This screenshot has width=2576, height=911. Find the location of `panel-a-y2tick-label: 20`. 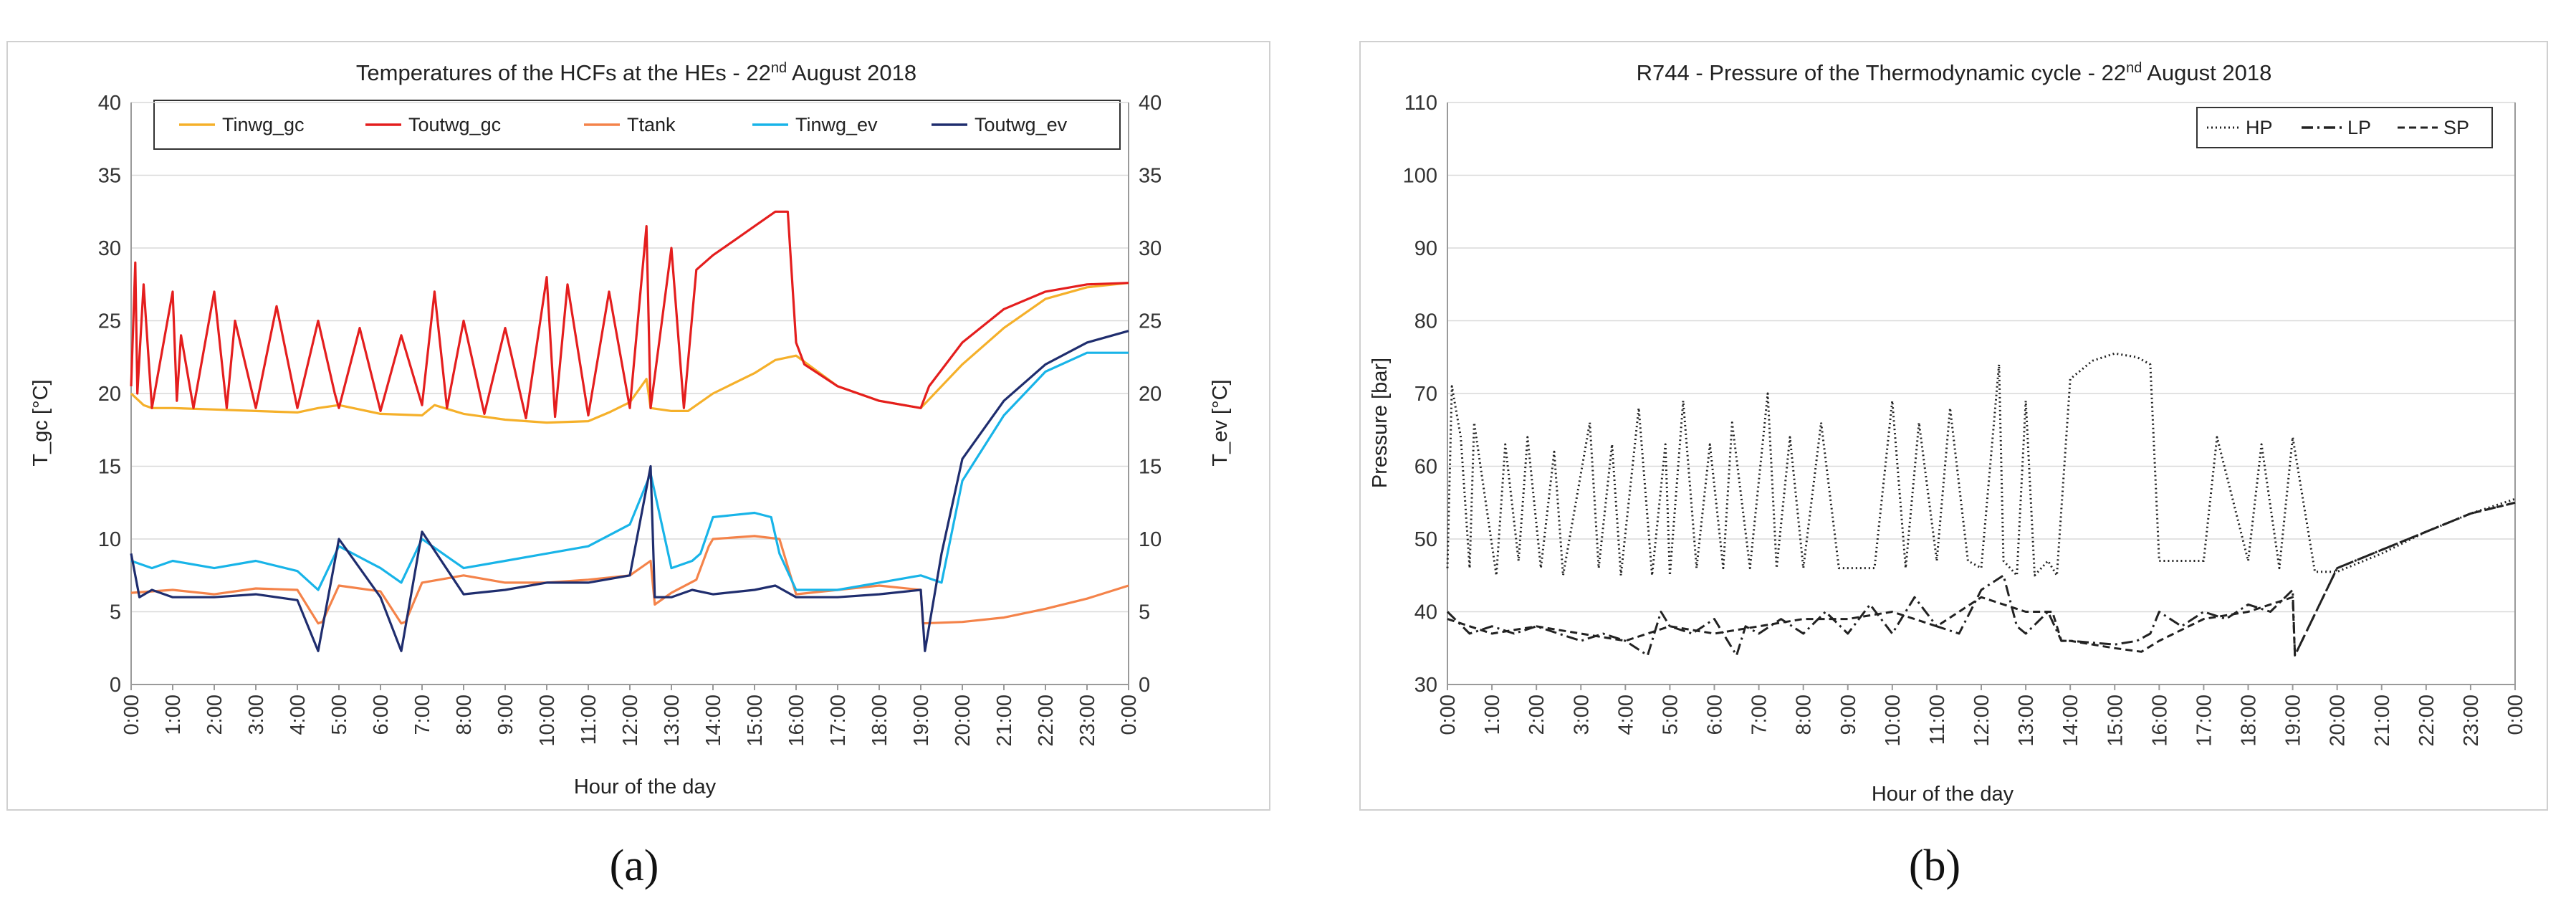

panel-a-y2tick-label: 20 is located at coordinates (1151, 394).